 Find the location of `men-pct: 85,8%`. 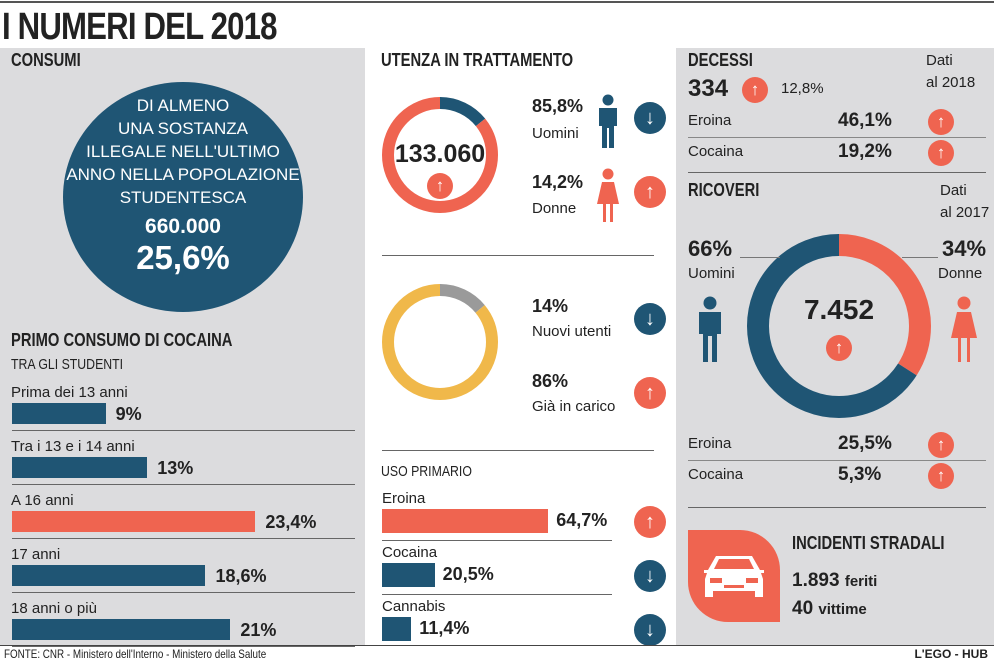

men-pct: 85,8% is located at coordinates (558, 106).